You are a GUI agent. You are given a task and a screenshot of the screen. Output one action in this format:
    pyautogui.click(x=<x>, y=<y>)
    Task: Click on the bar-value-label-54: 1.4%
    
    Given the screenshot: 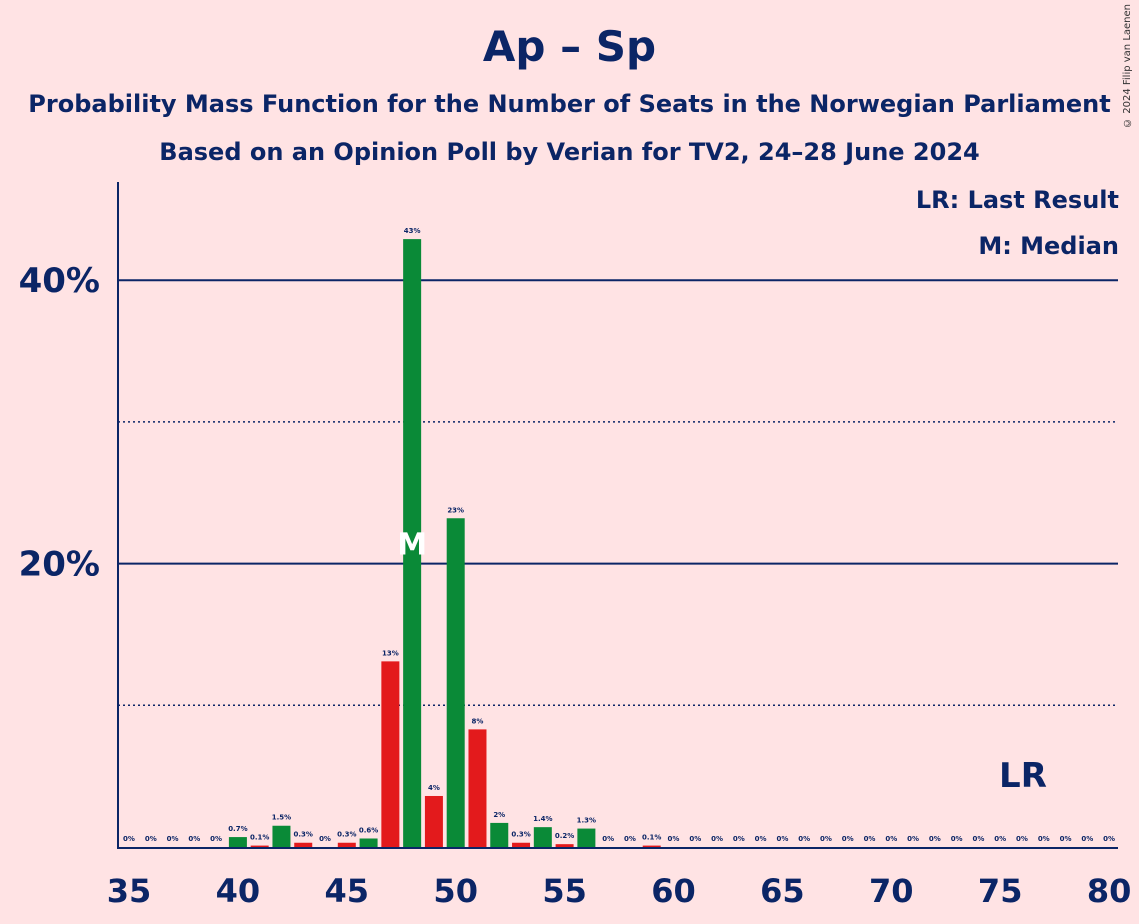 What is the action you would take?
    pyautogui.click(x=542, y=819)
    